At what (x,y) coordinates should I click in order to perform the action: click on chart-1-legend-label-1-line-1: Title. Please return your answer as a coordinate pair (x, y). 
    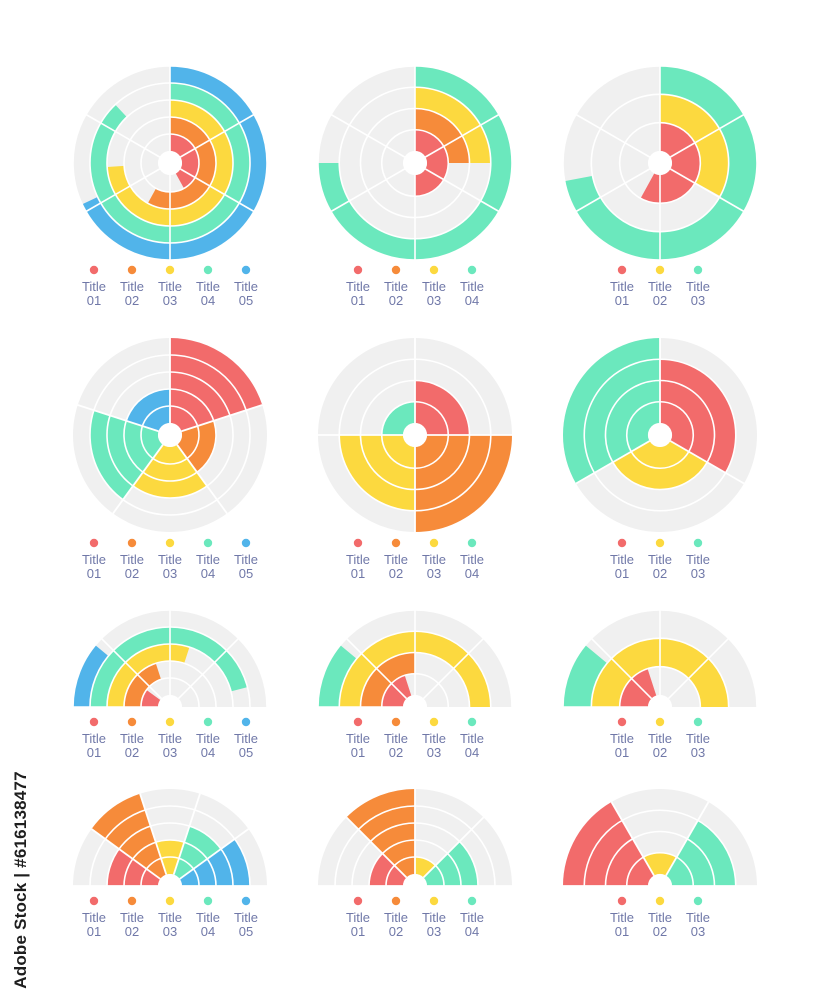
    Looking at the image, I should click on (94, 286).